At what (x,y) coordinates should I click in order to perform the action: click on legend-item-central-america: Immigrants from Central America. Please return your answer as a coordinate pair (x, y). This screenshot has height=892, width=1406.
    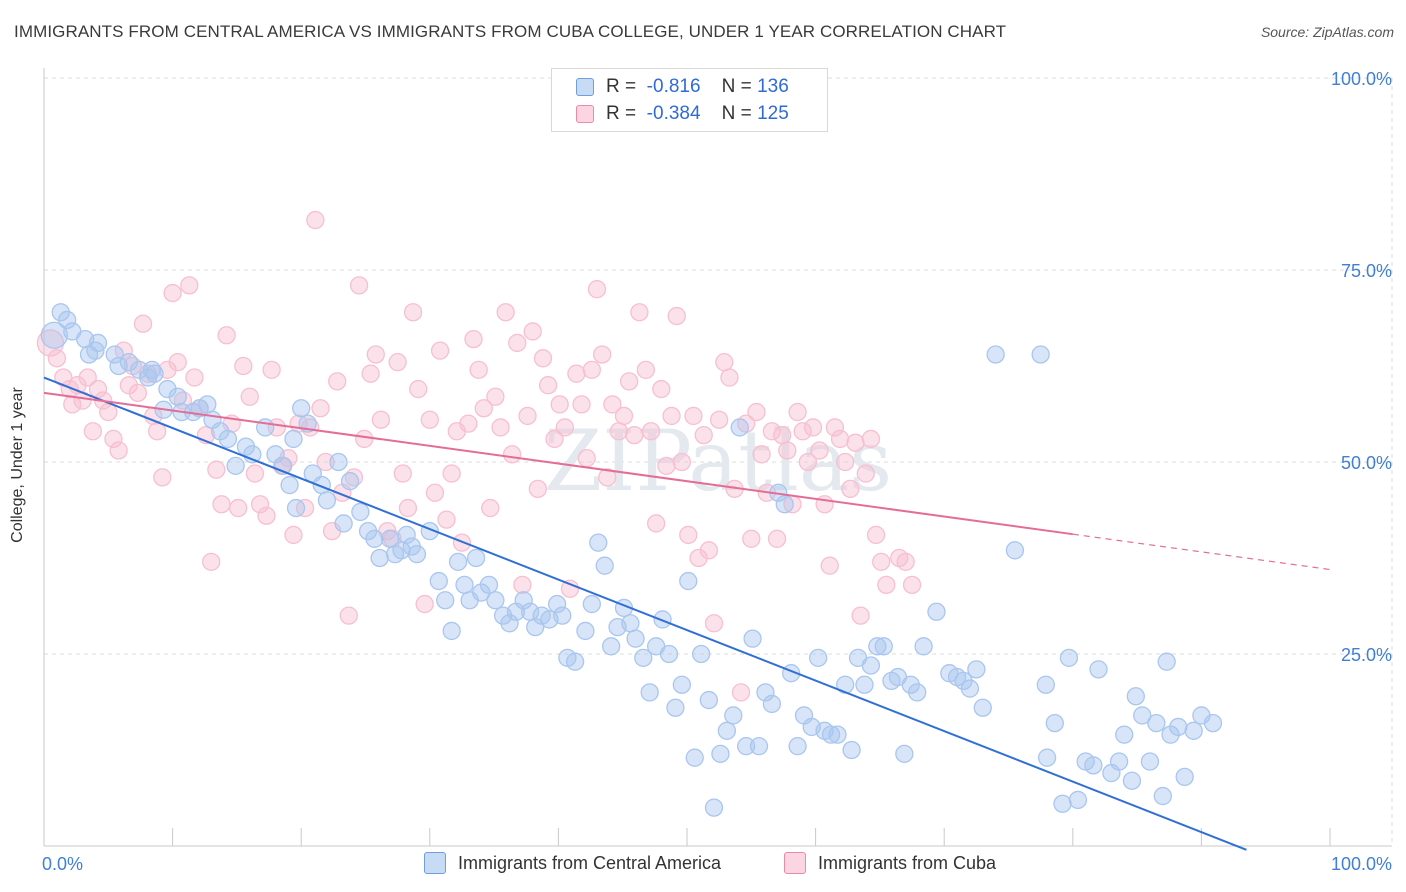
    Looking at the image, I should click on (572, 863).